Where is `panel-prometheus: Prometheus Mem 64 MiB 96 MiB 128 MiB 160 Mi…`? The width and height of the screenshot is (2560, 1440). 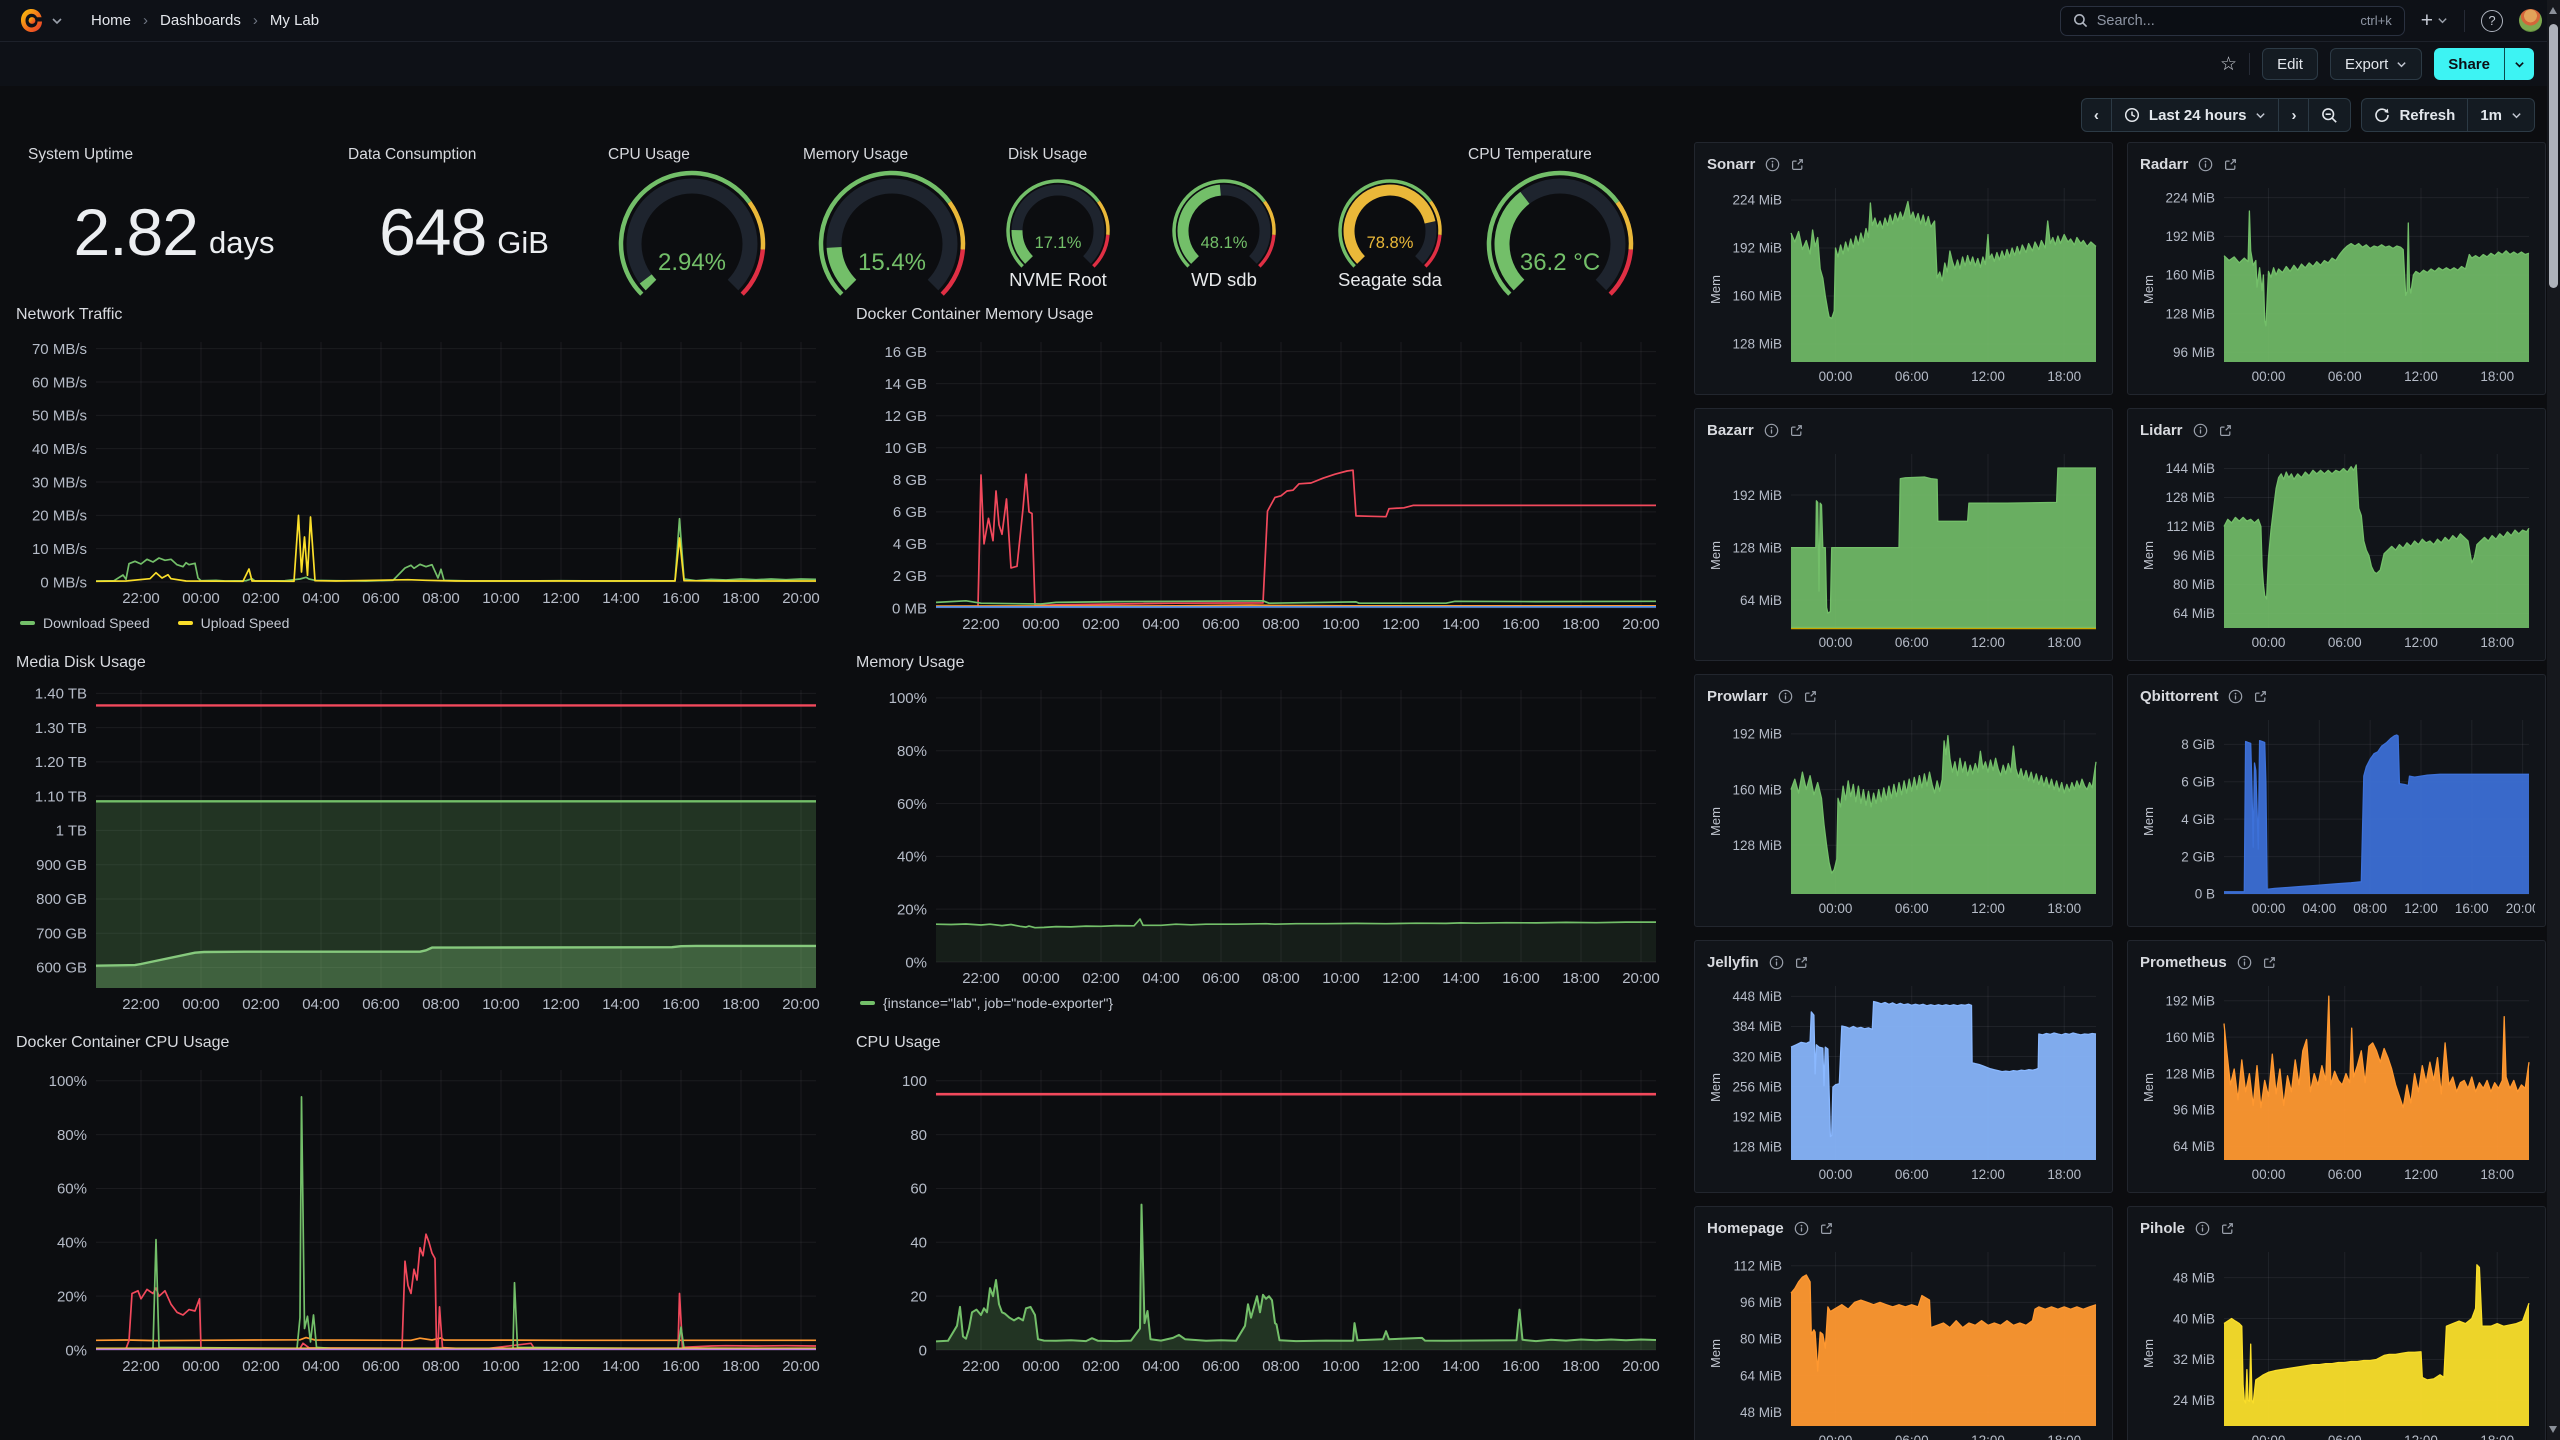 panel-prometheus: Prometheus Mem 64 MiB 96 MiB 128 MiB 160 Mi… is located at coordinates (2336, 1066).